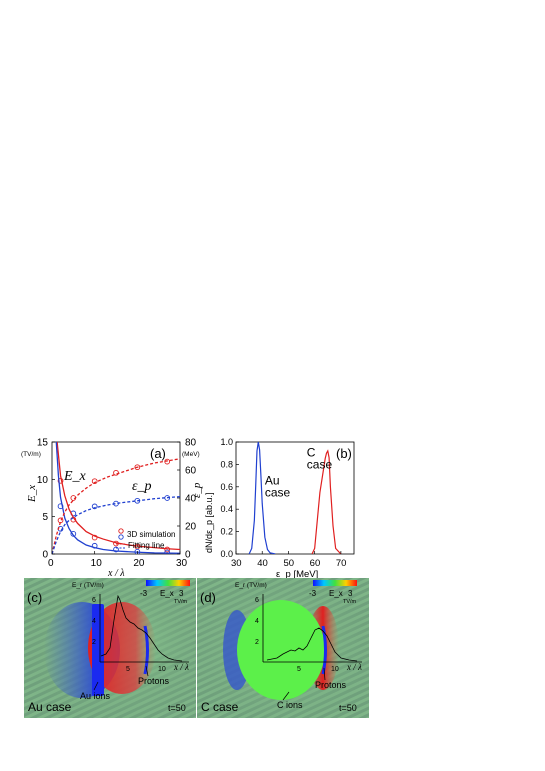  I want to click on x-tick-label-a-2: 20, so click(139, 563).